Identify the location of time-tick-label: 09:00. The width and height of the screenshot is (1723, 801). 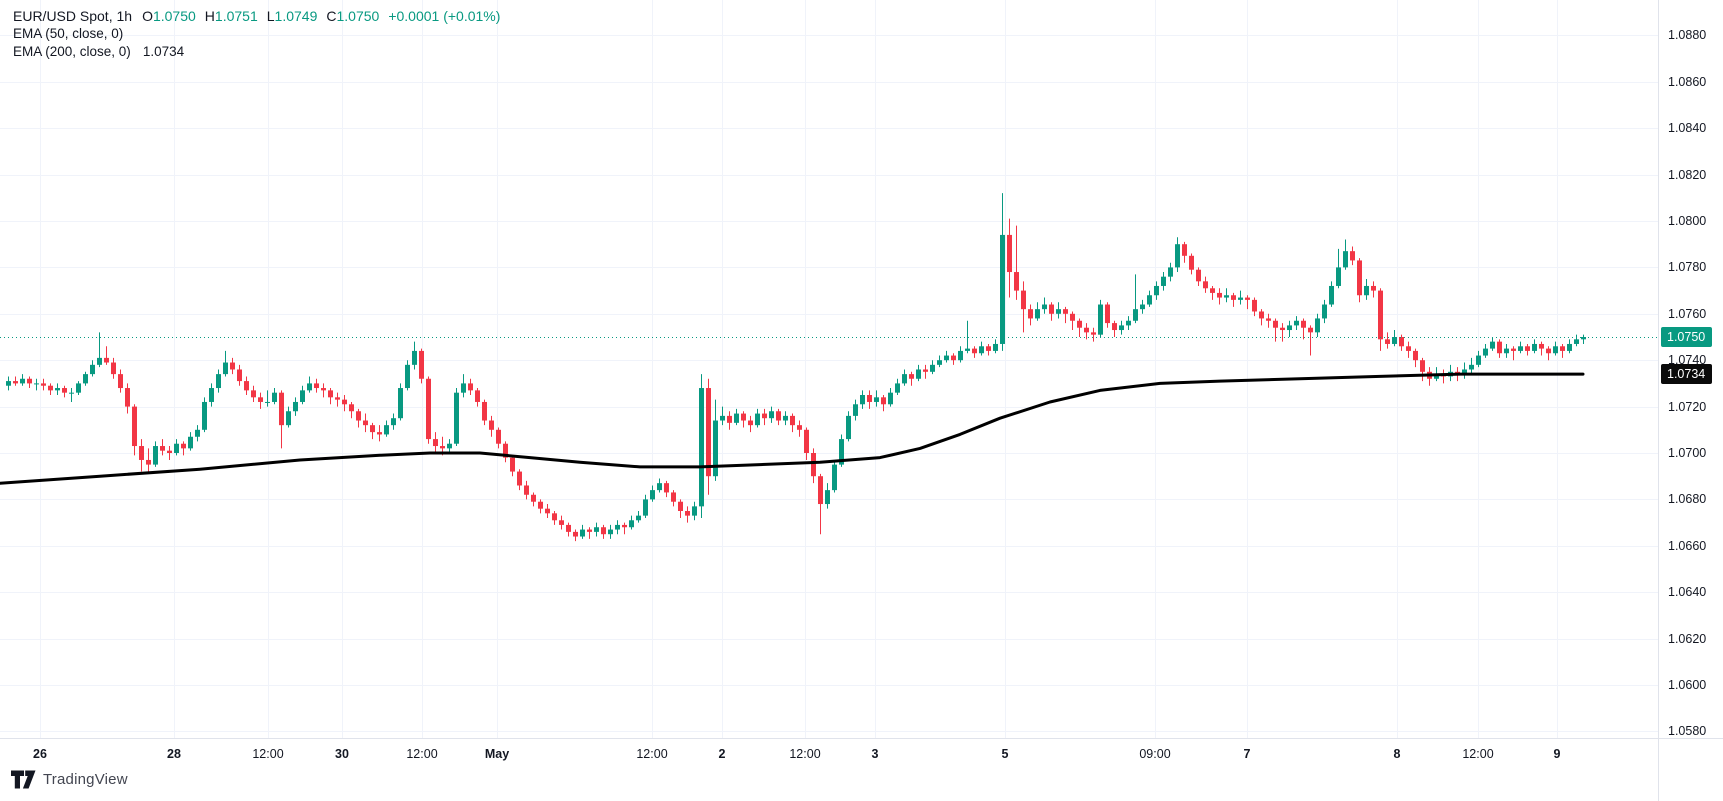
(1155, 754).